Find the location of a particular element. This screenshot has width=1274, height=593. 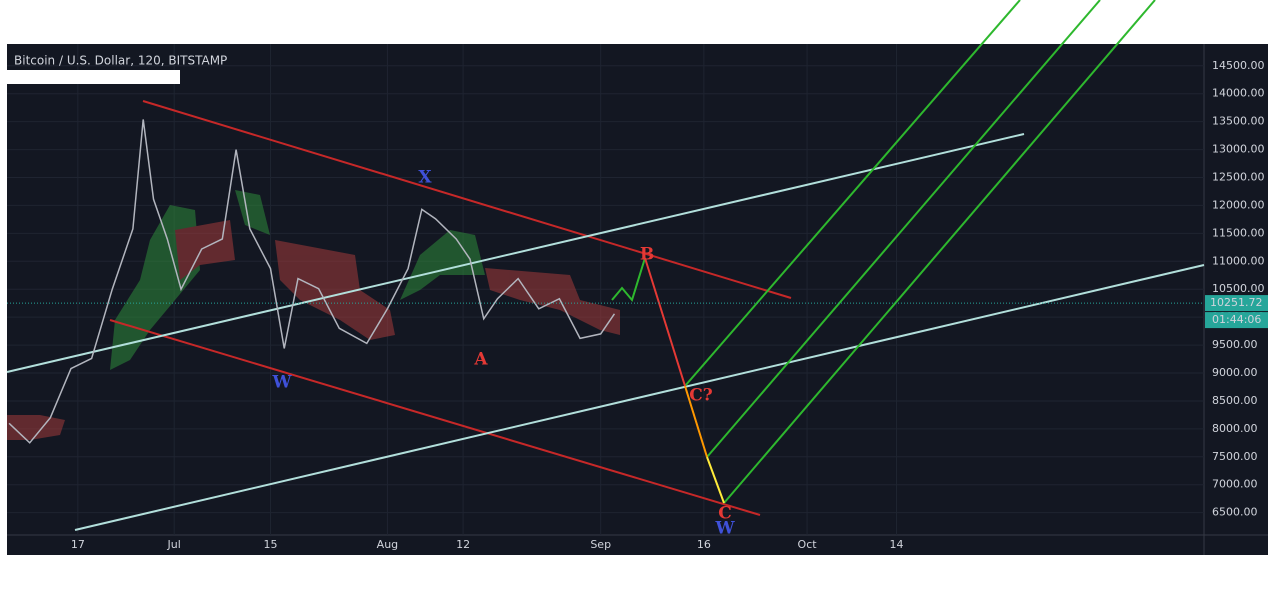

y-tick-label: 14000.00 is located at coordinates (1238, 93).